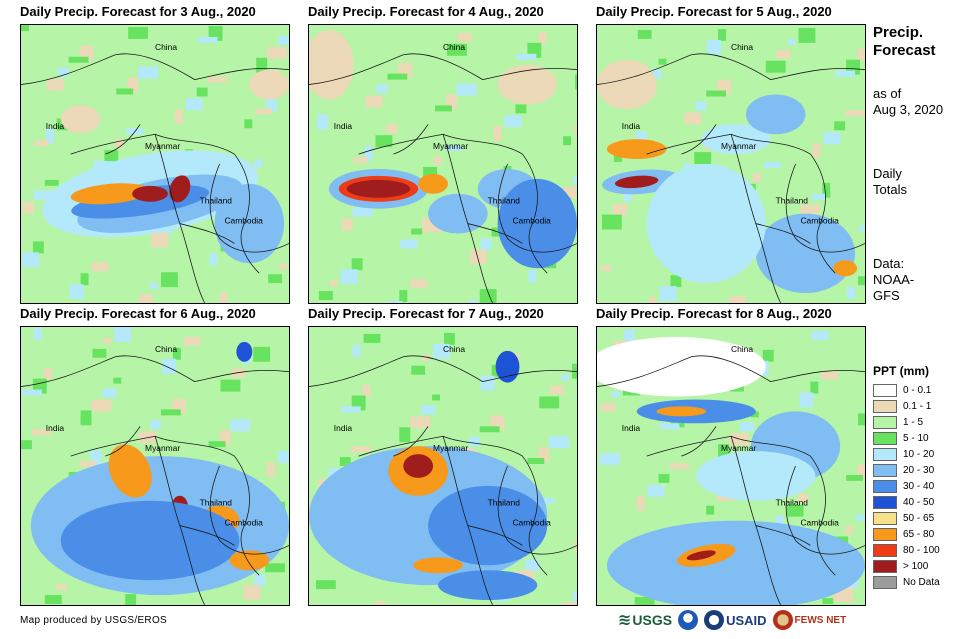 The image size is (967, 639). Describe the element at coordinates (688, 620) in the screenshot. I see `noaa-logo` at that location.